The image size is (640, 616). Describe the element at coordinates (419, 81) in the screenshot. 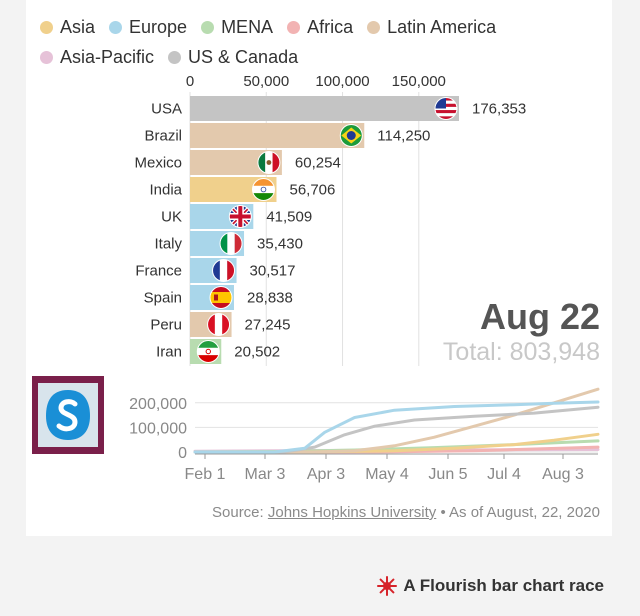

I see `bar-x-tick-label: 150,000` at that location.